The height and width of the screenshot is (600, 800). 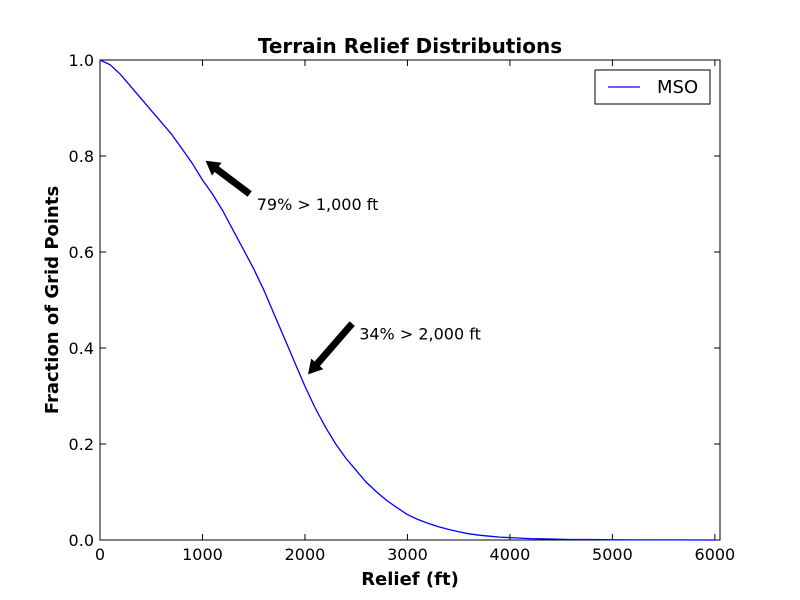 What do you see at coordinates (407, 554) in the screenshot?
I see `x-tick-label: 3000` at bounding box center [407, 554].